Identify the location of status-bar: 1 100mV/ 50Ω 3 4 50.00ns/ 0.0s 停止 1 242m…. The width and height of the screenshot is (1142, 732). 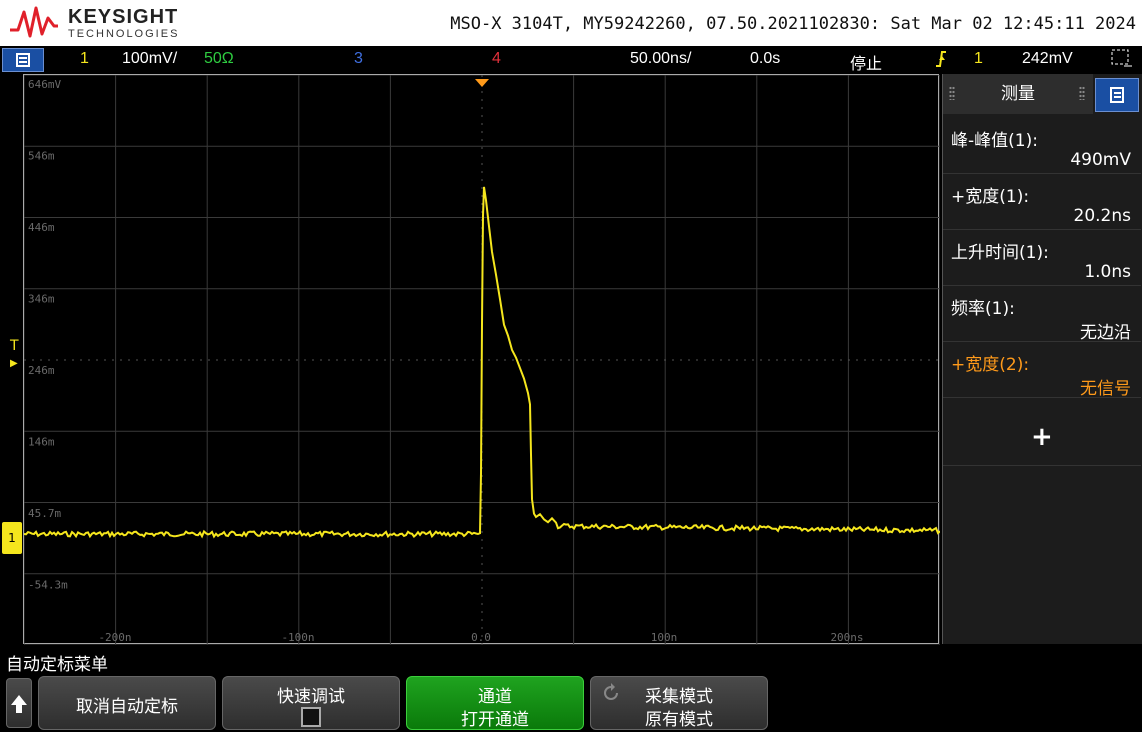
(571, 60).